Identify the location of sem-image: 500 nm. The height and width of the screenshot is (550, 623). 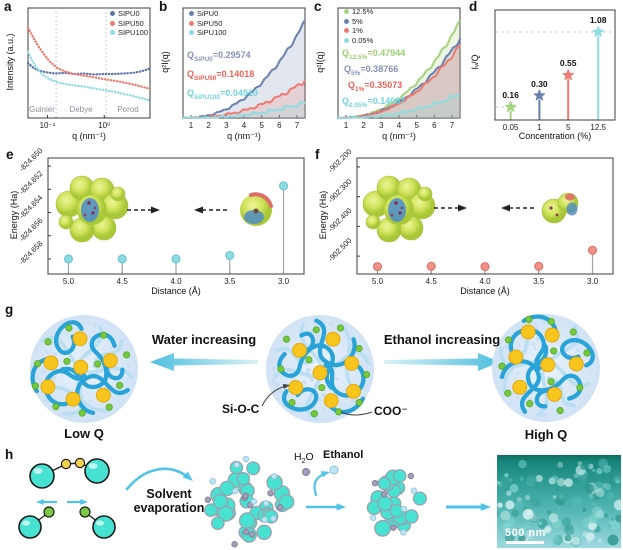
(559, 501).